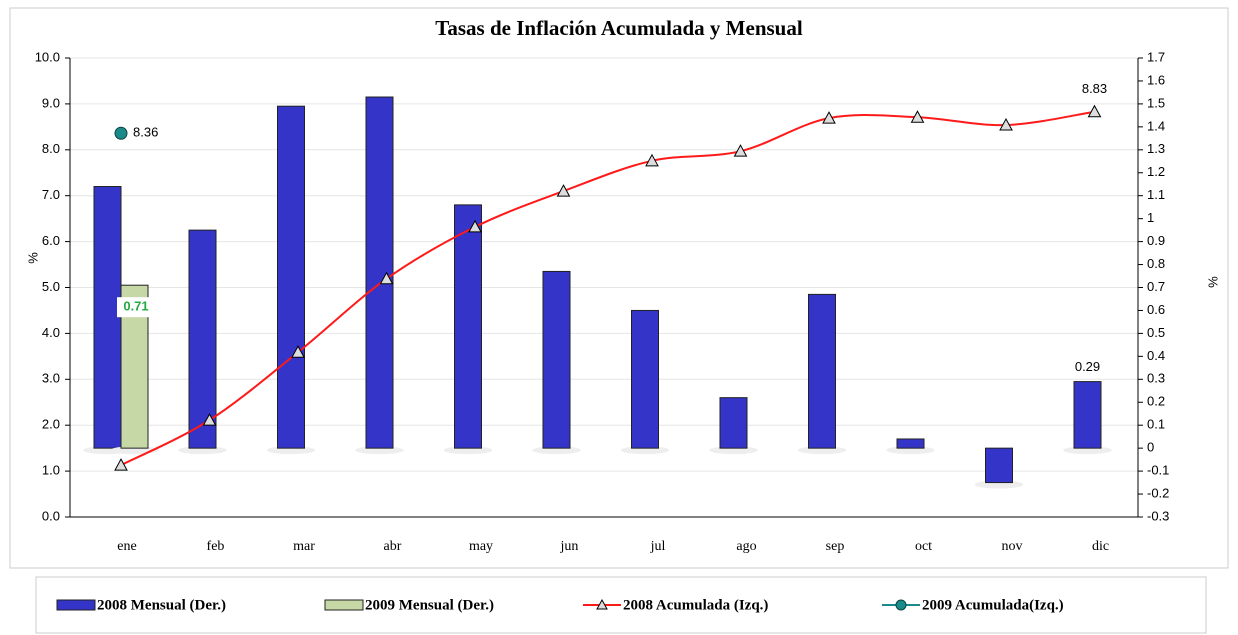 This screenshot has width=1238, height=635. Describe the element at coordinates (51, 286) in the screenshot. I see `y-tick-label: 5.0` at that location.